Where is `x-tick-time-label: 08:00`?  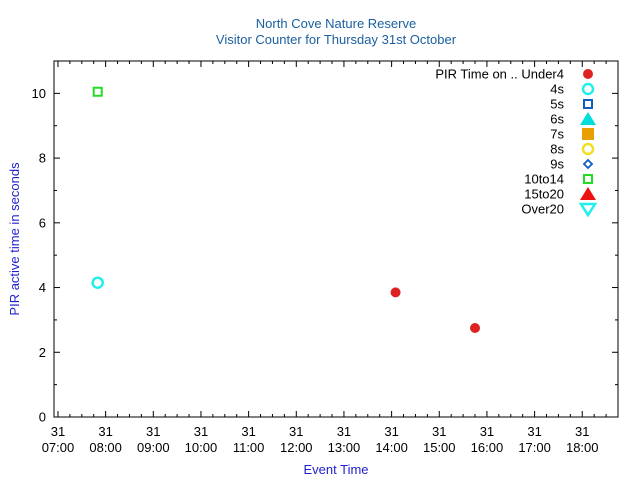
x-tick-time-label: 08:00 is located at coordinates (105, 447).